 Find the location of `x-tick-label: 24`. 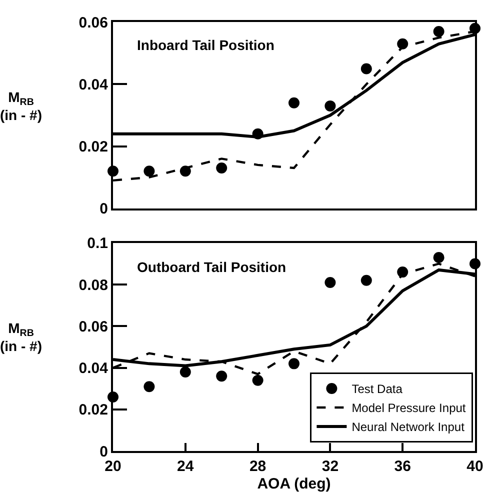

x-tick-label: 24 is located at coordinates (185, 467).